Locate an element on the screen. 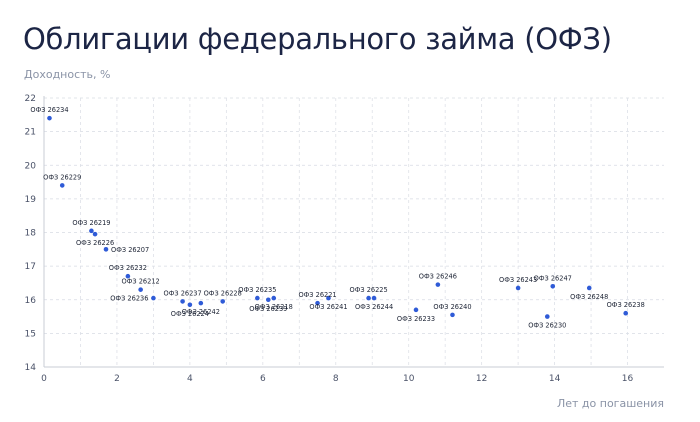 The width and height of the screenshot is (700, 422). data-label: ОФЗ 26229 is located at coordinates (62, 177).